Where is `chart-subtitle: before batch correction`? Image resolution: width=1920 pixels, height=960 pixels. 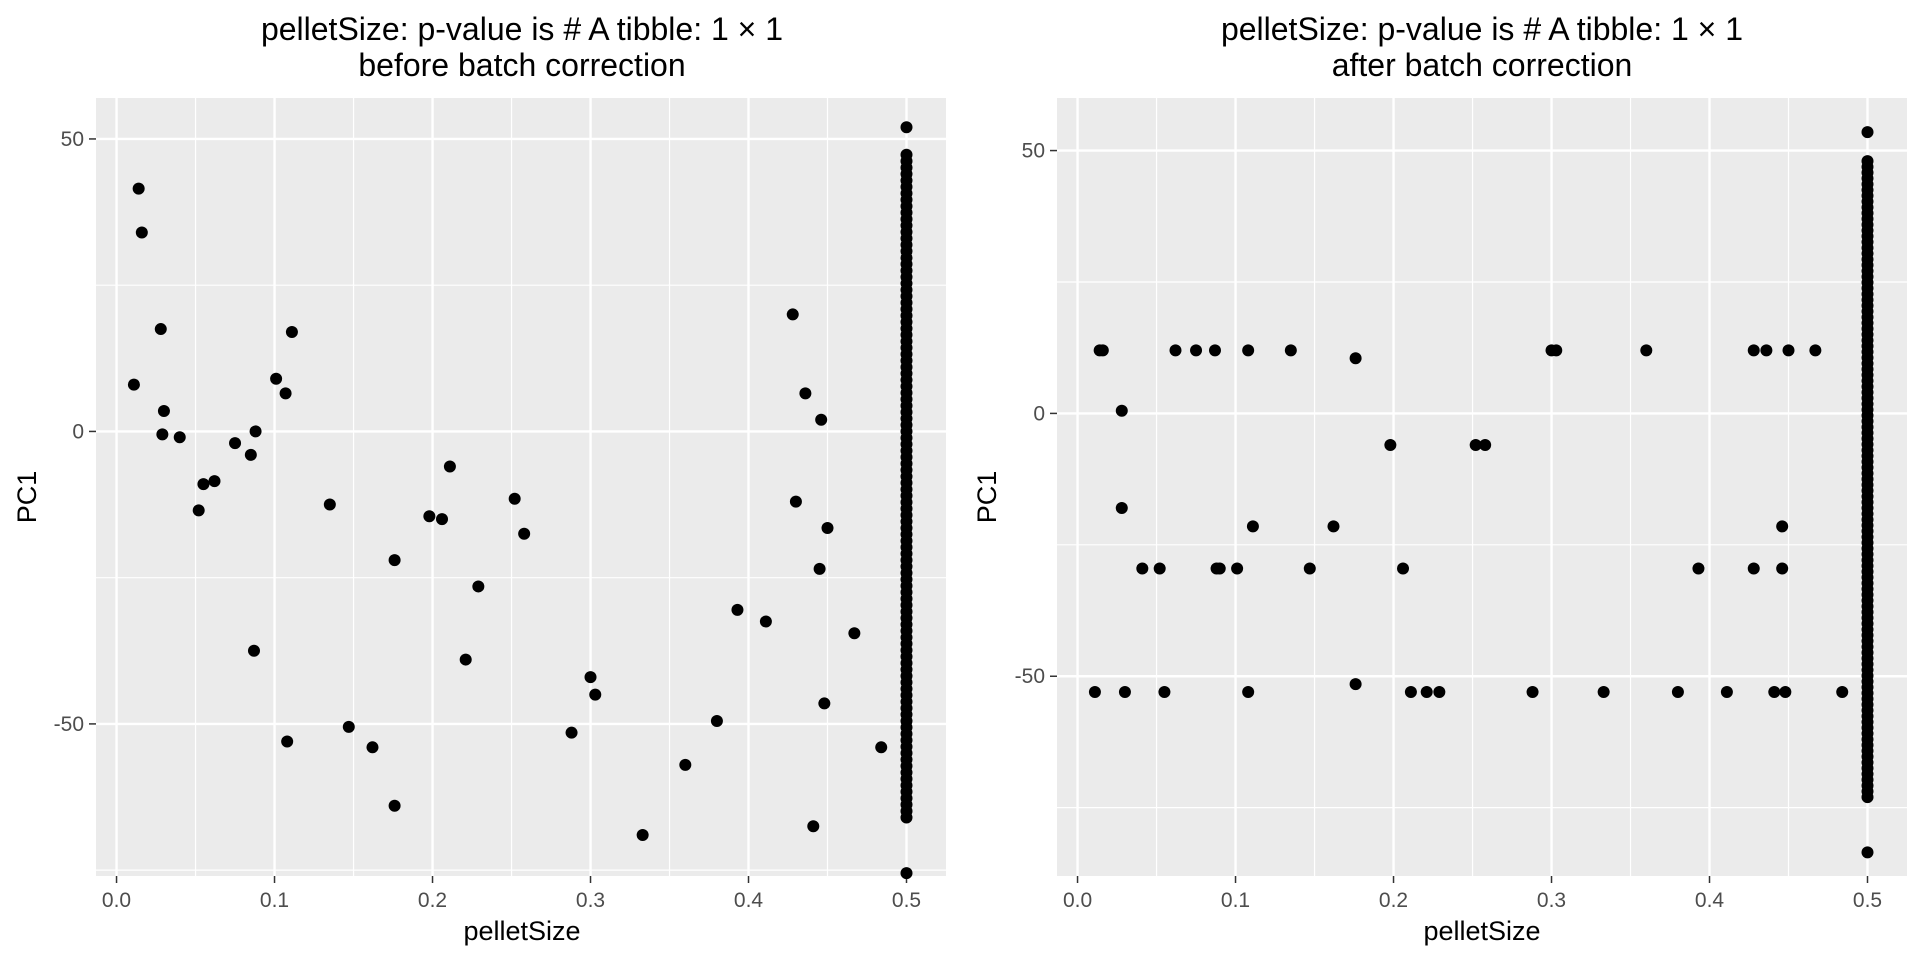
chart-subtitle: before batch correction is located at coordinates (521, 65).